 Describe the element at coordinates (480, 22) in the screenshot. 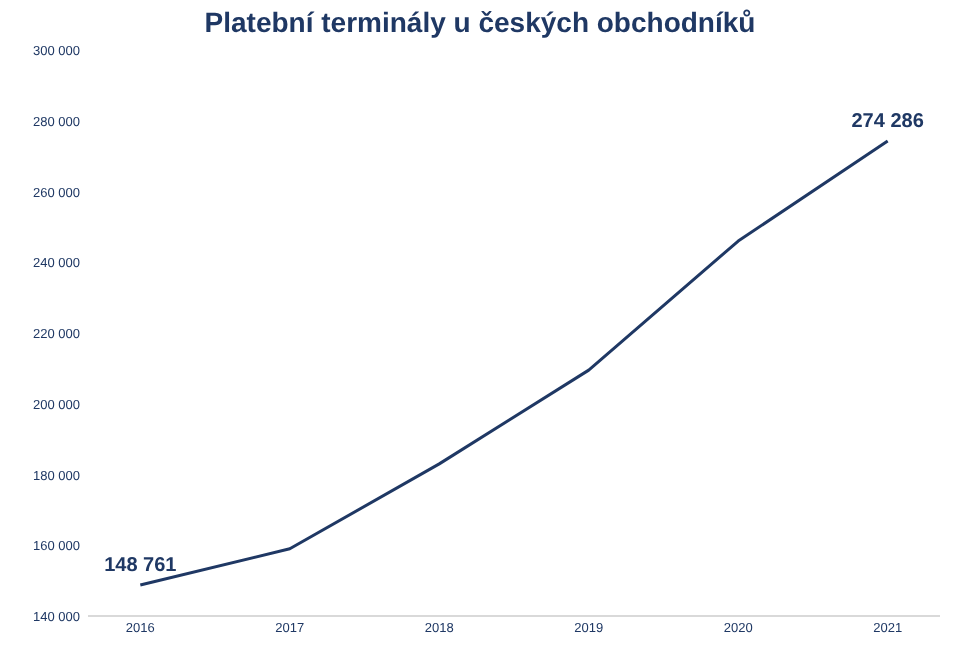

I see `chart-title: Platební terminály u českých obchodníků` at that location.